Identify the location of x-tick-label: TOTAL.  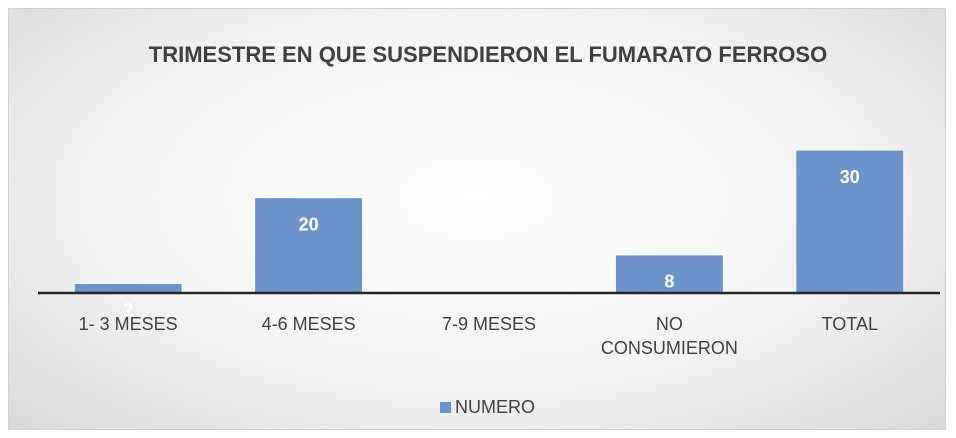
(849, 324).